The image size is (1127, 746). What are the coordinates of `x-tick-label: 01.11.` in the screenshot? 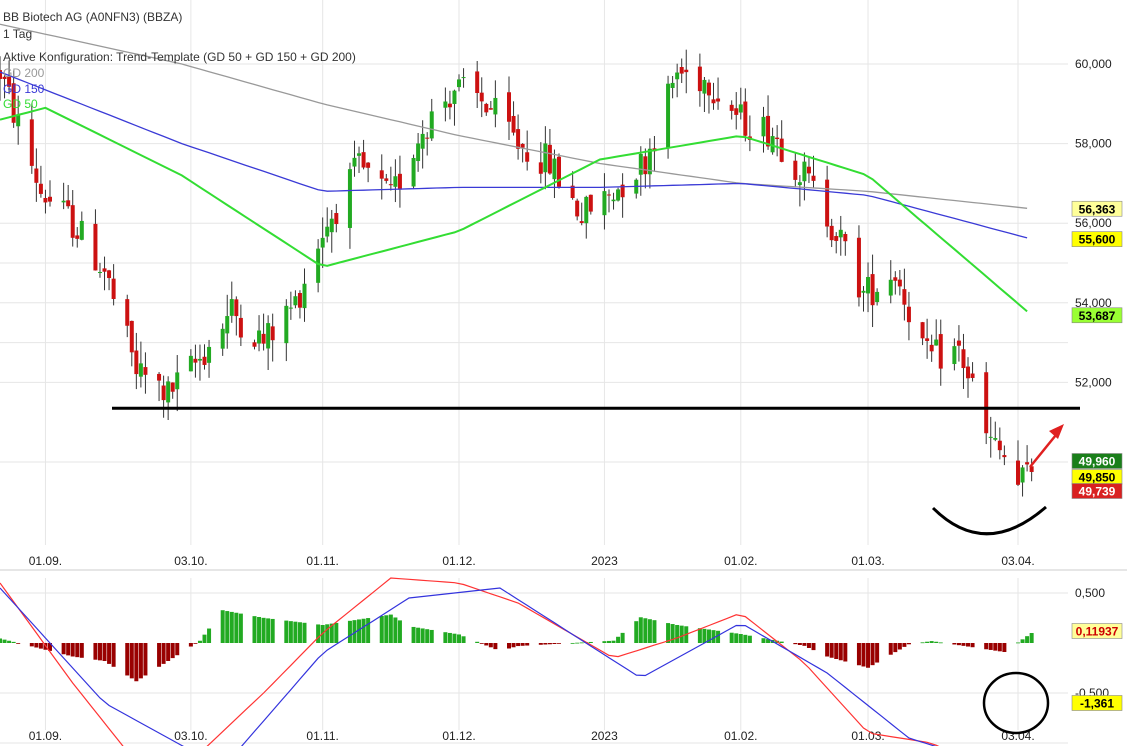 It's located at (322, 561).